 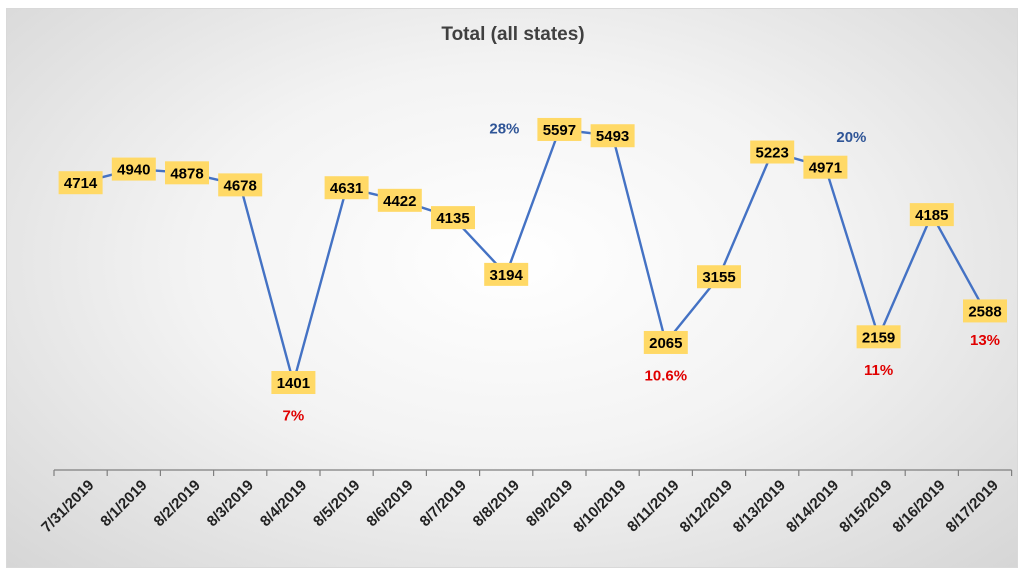 I want to click on data-label: 2588, so click(x=985, y=311).